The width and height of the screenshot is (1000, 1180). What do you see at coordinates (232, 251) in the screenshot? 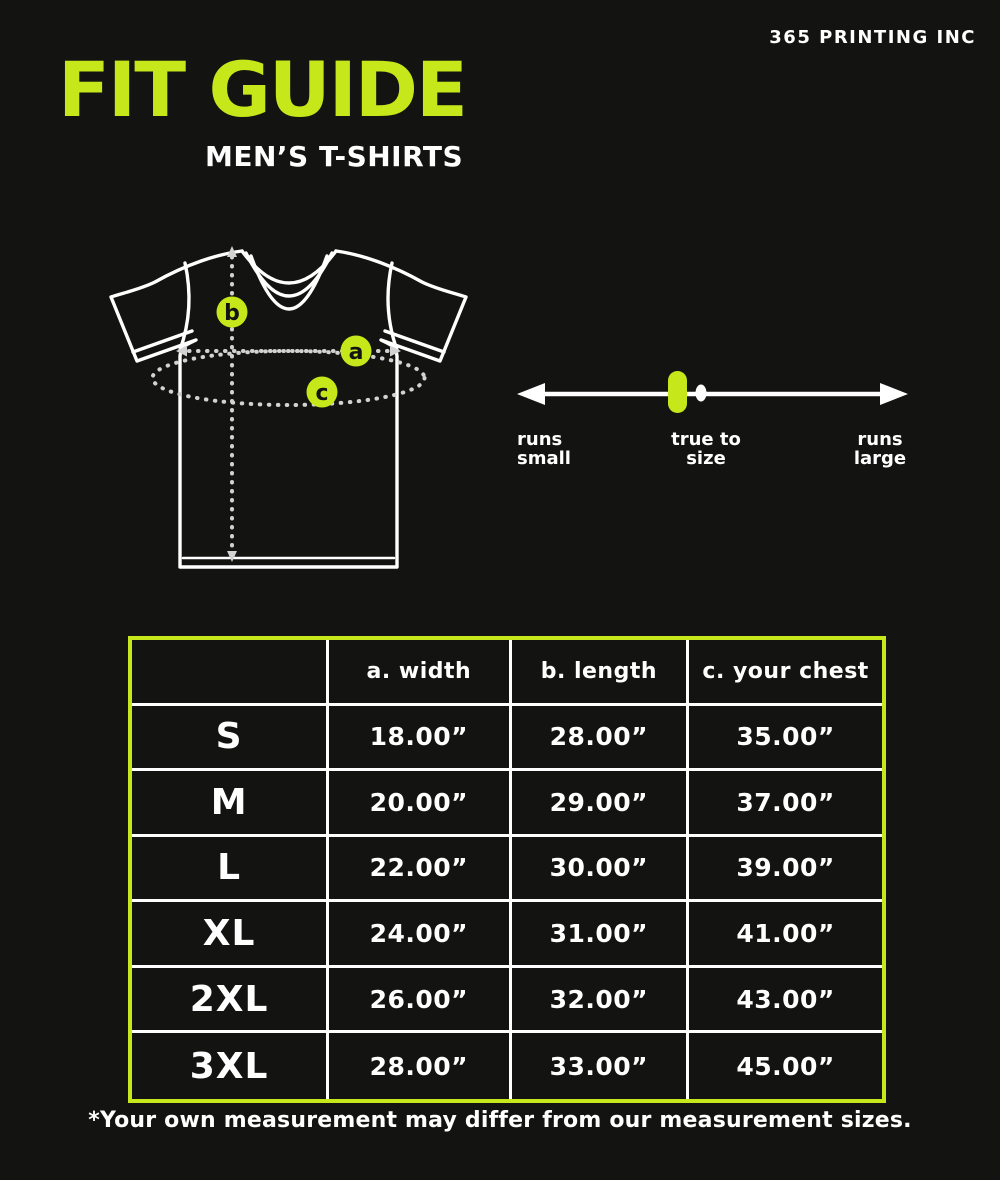
I see `length-arrow-top` at bounding box center [232, 251].